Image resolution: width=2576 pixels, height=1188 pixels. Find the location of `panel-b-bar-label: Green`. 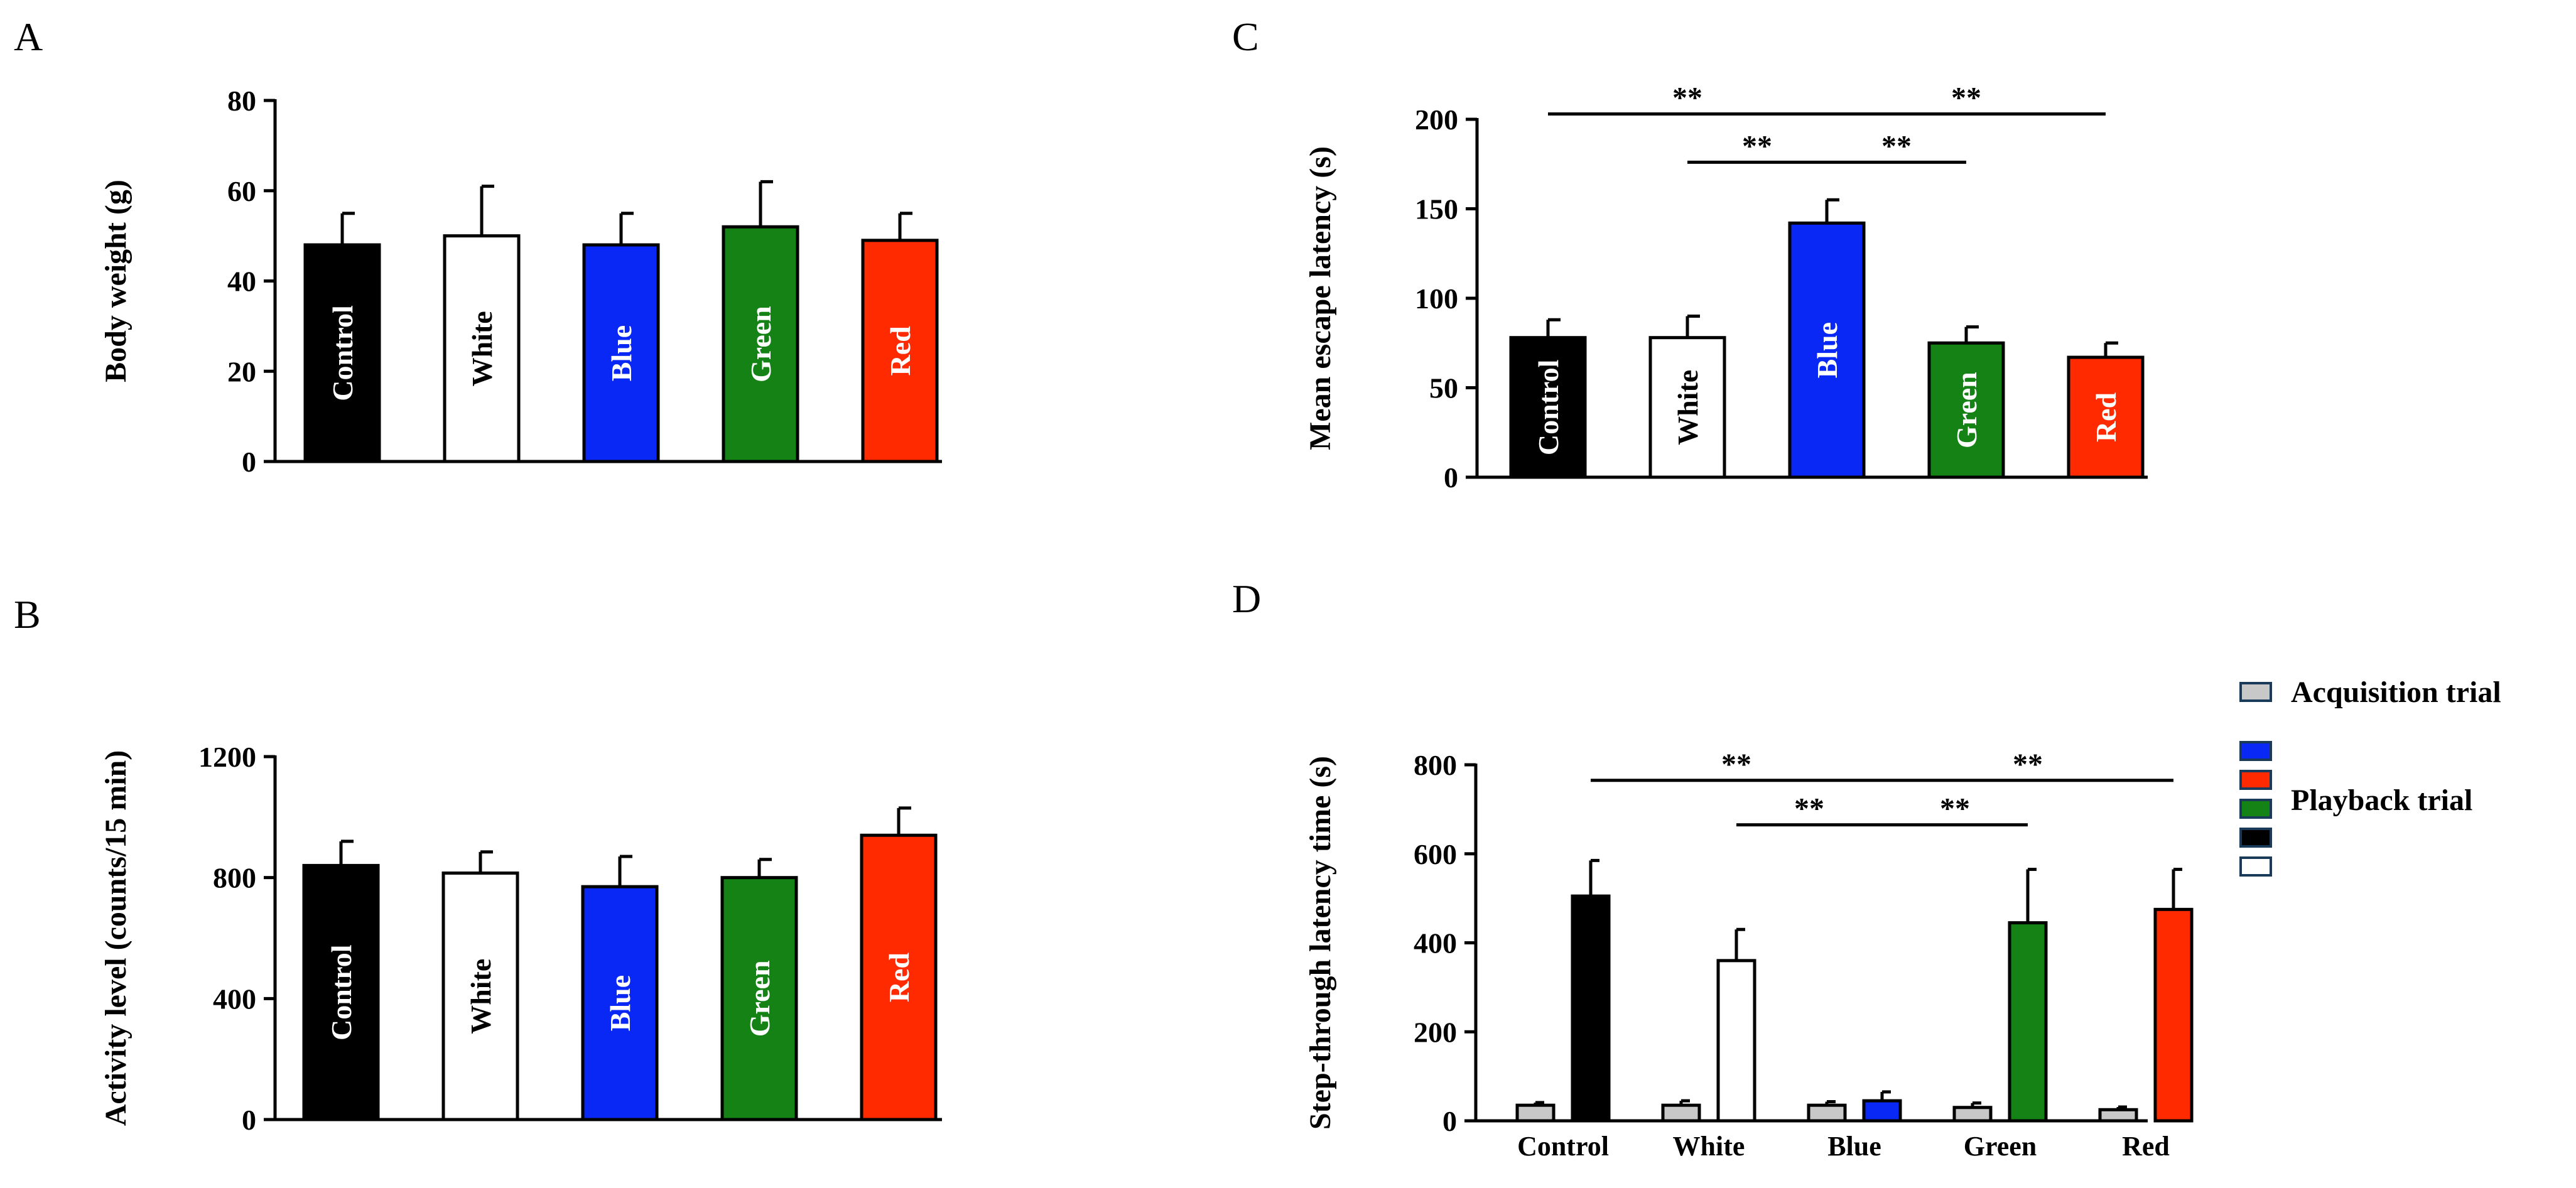

panel-b-bar-label: Green is located at coordinates (760, 998).